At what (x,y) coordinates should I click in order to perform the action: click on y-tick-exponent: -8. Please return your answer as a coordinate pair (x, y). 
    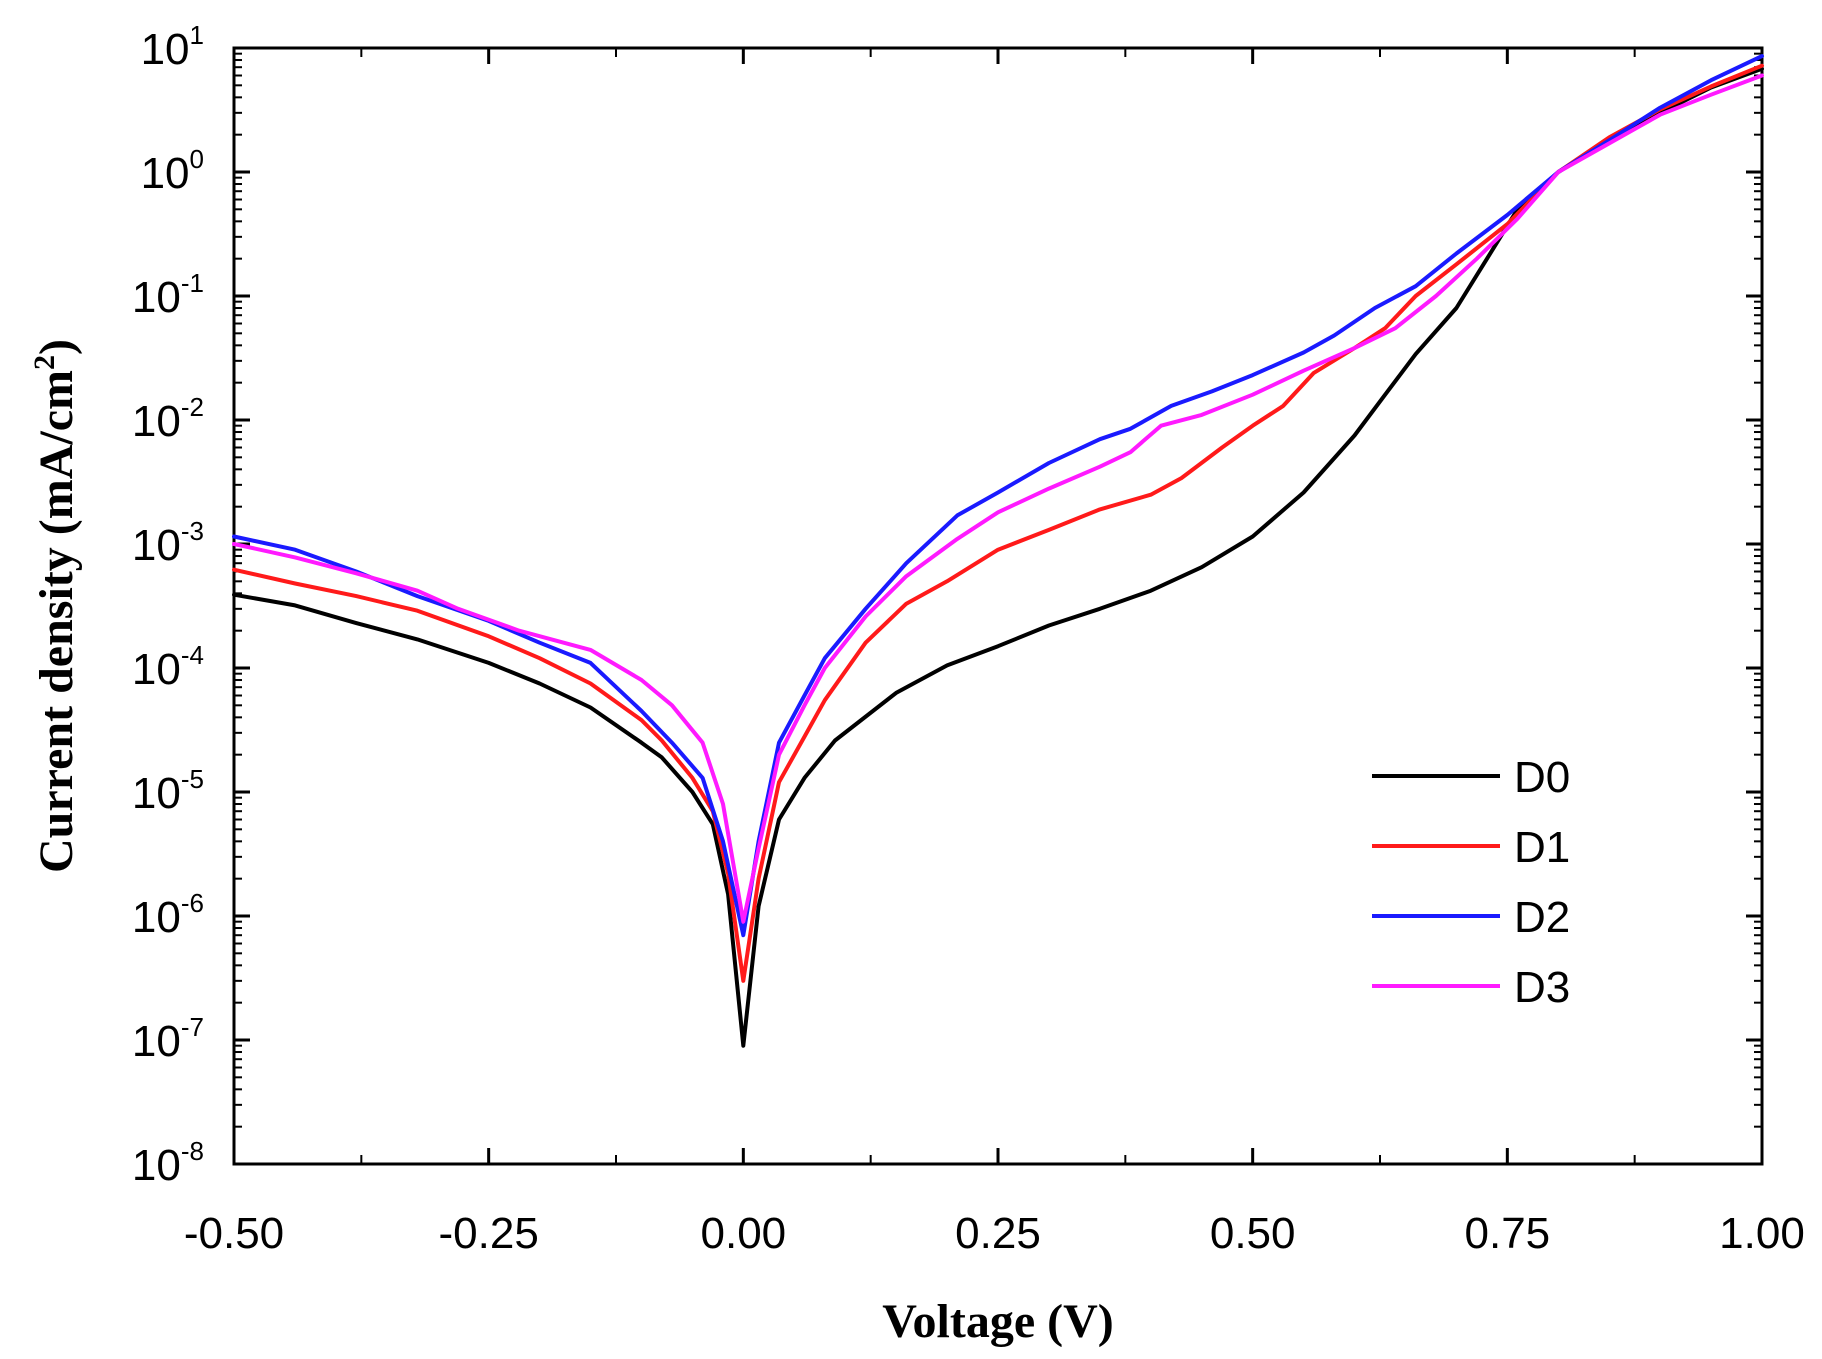
    Looking at the image, I should click on (192, 1151).